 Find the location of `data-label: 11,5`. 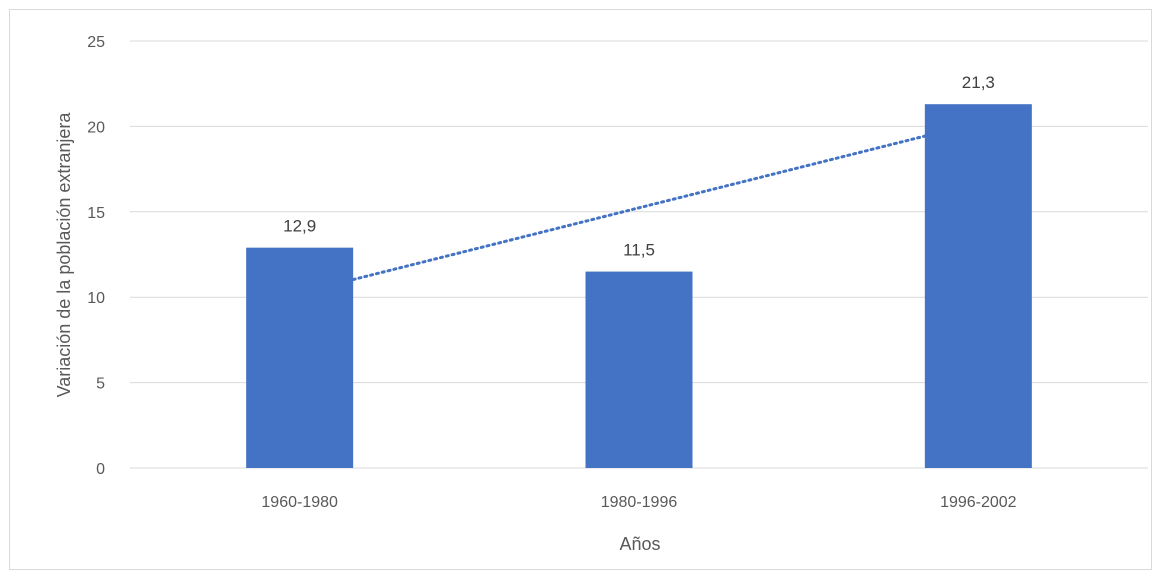

data-label: 11,5 is located at coordinates (639, 250).